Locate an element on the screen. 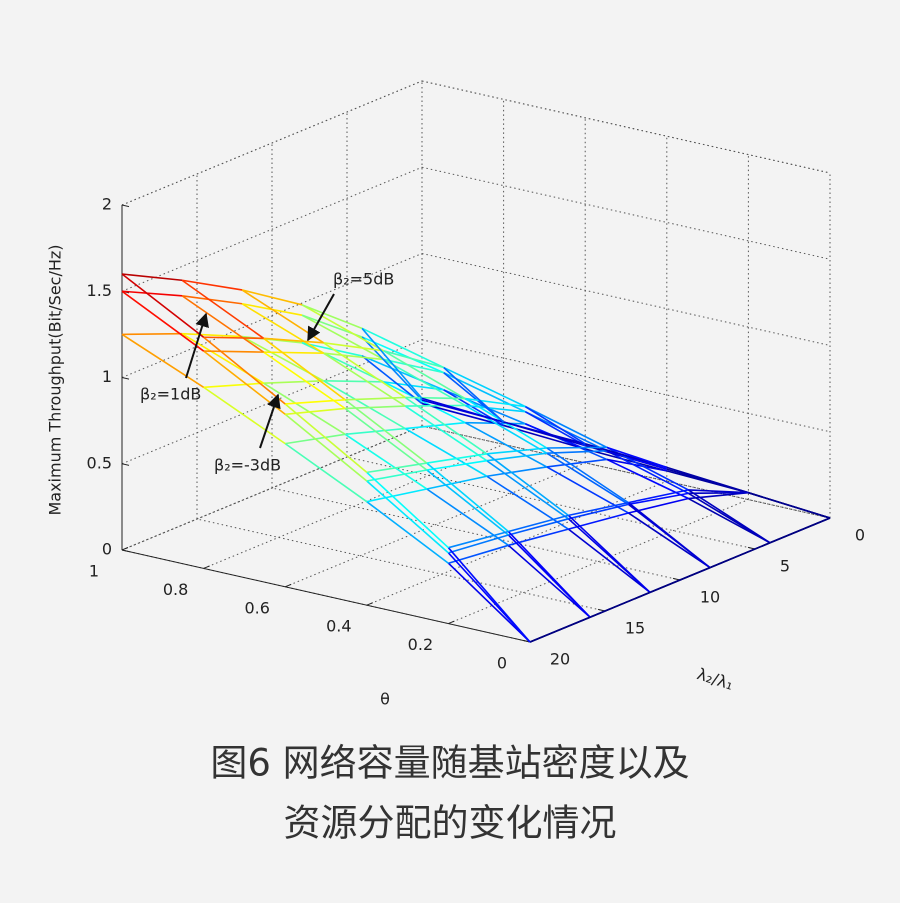 This screenshot has height=903, width=900. caption: 图6 网络容量随基站密度以及 is located at coordinates (449, 763).